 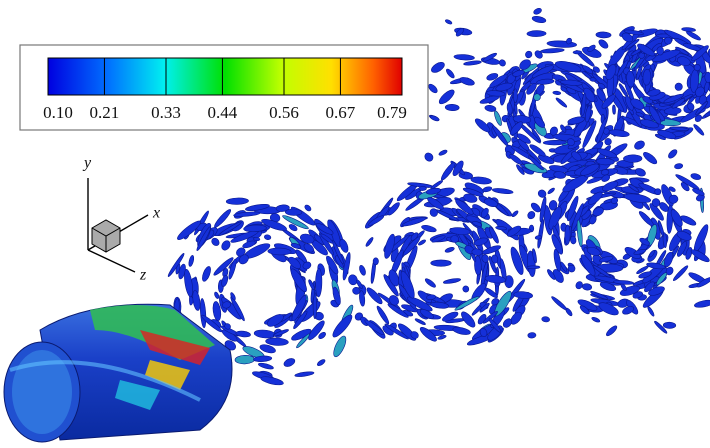 I want to click on colorbar-tick-label: 0.10, so click(x=58, y=112).